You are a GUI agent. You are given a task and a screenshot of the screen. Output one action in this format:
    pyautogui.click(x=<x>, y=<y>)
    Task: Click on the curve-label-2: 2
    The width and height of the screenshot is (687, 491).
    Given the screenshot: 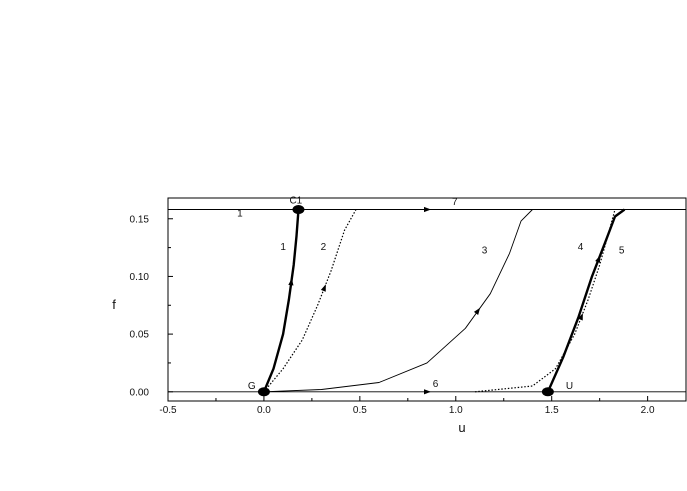 What is the action you would take?
    pyautogui.click(x=324, y=247)
    